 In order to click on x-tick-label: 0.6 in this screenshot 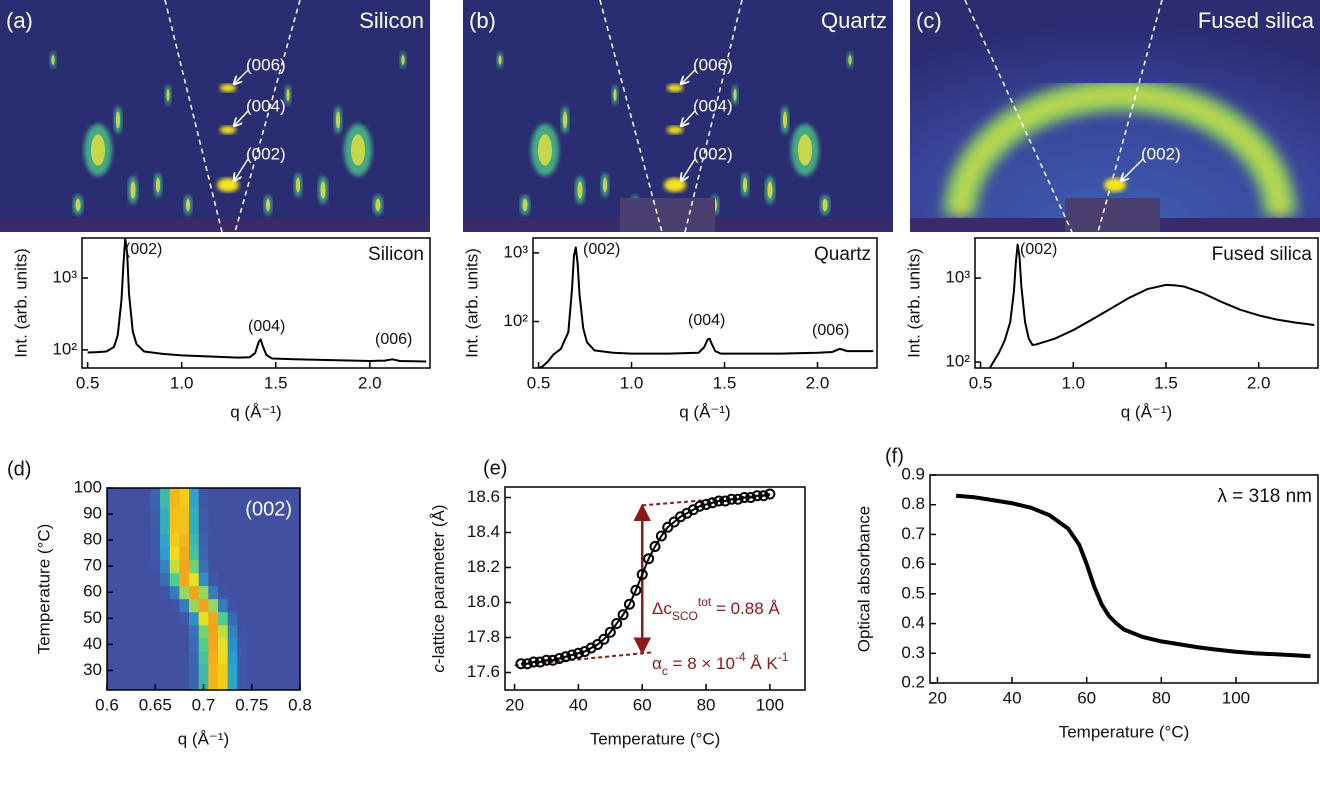, I will do `click(107, 704)`.